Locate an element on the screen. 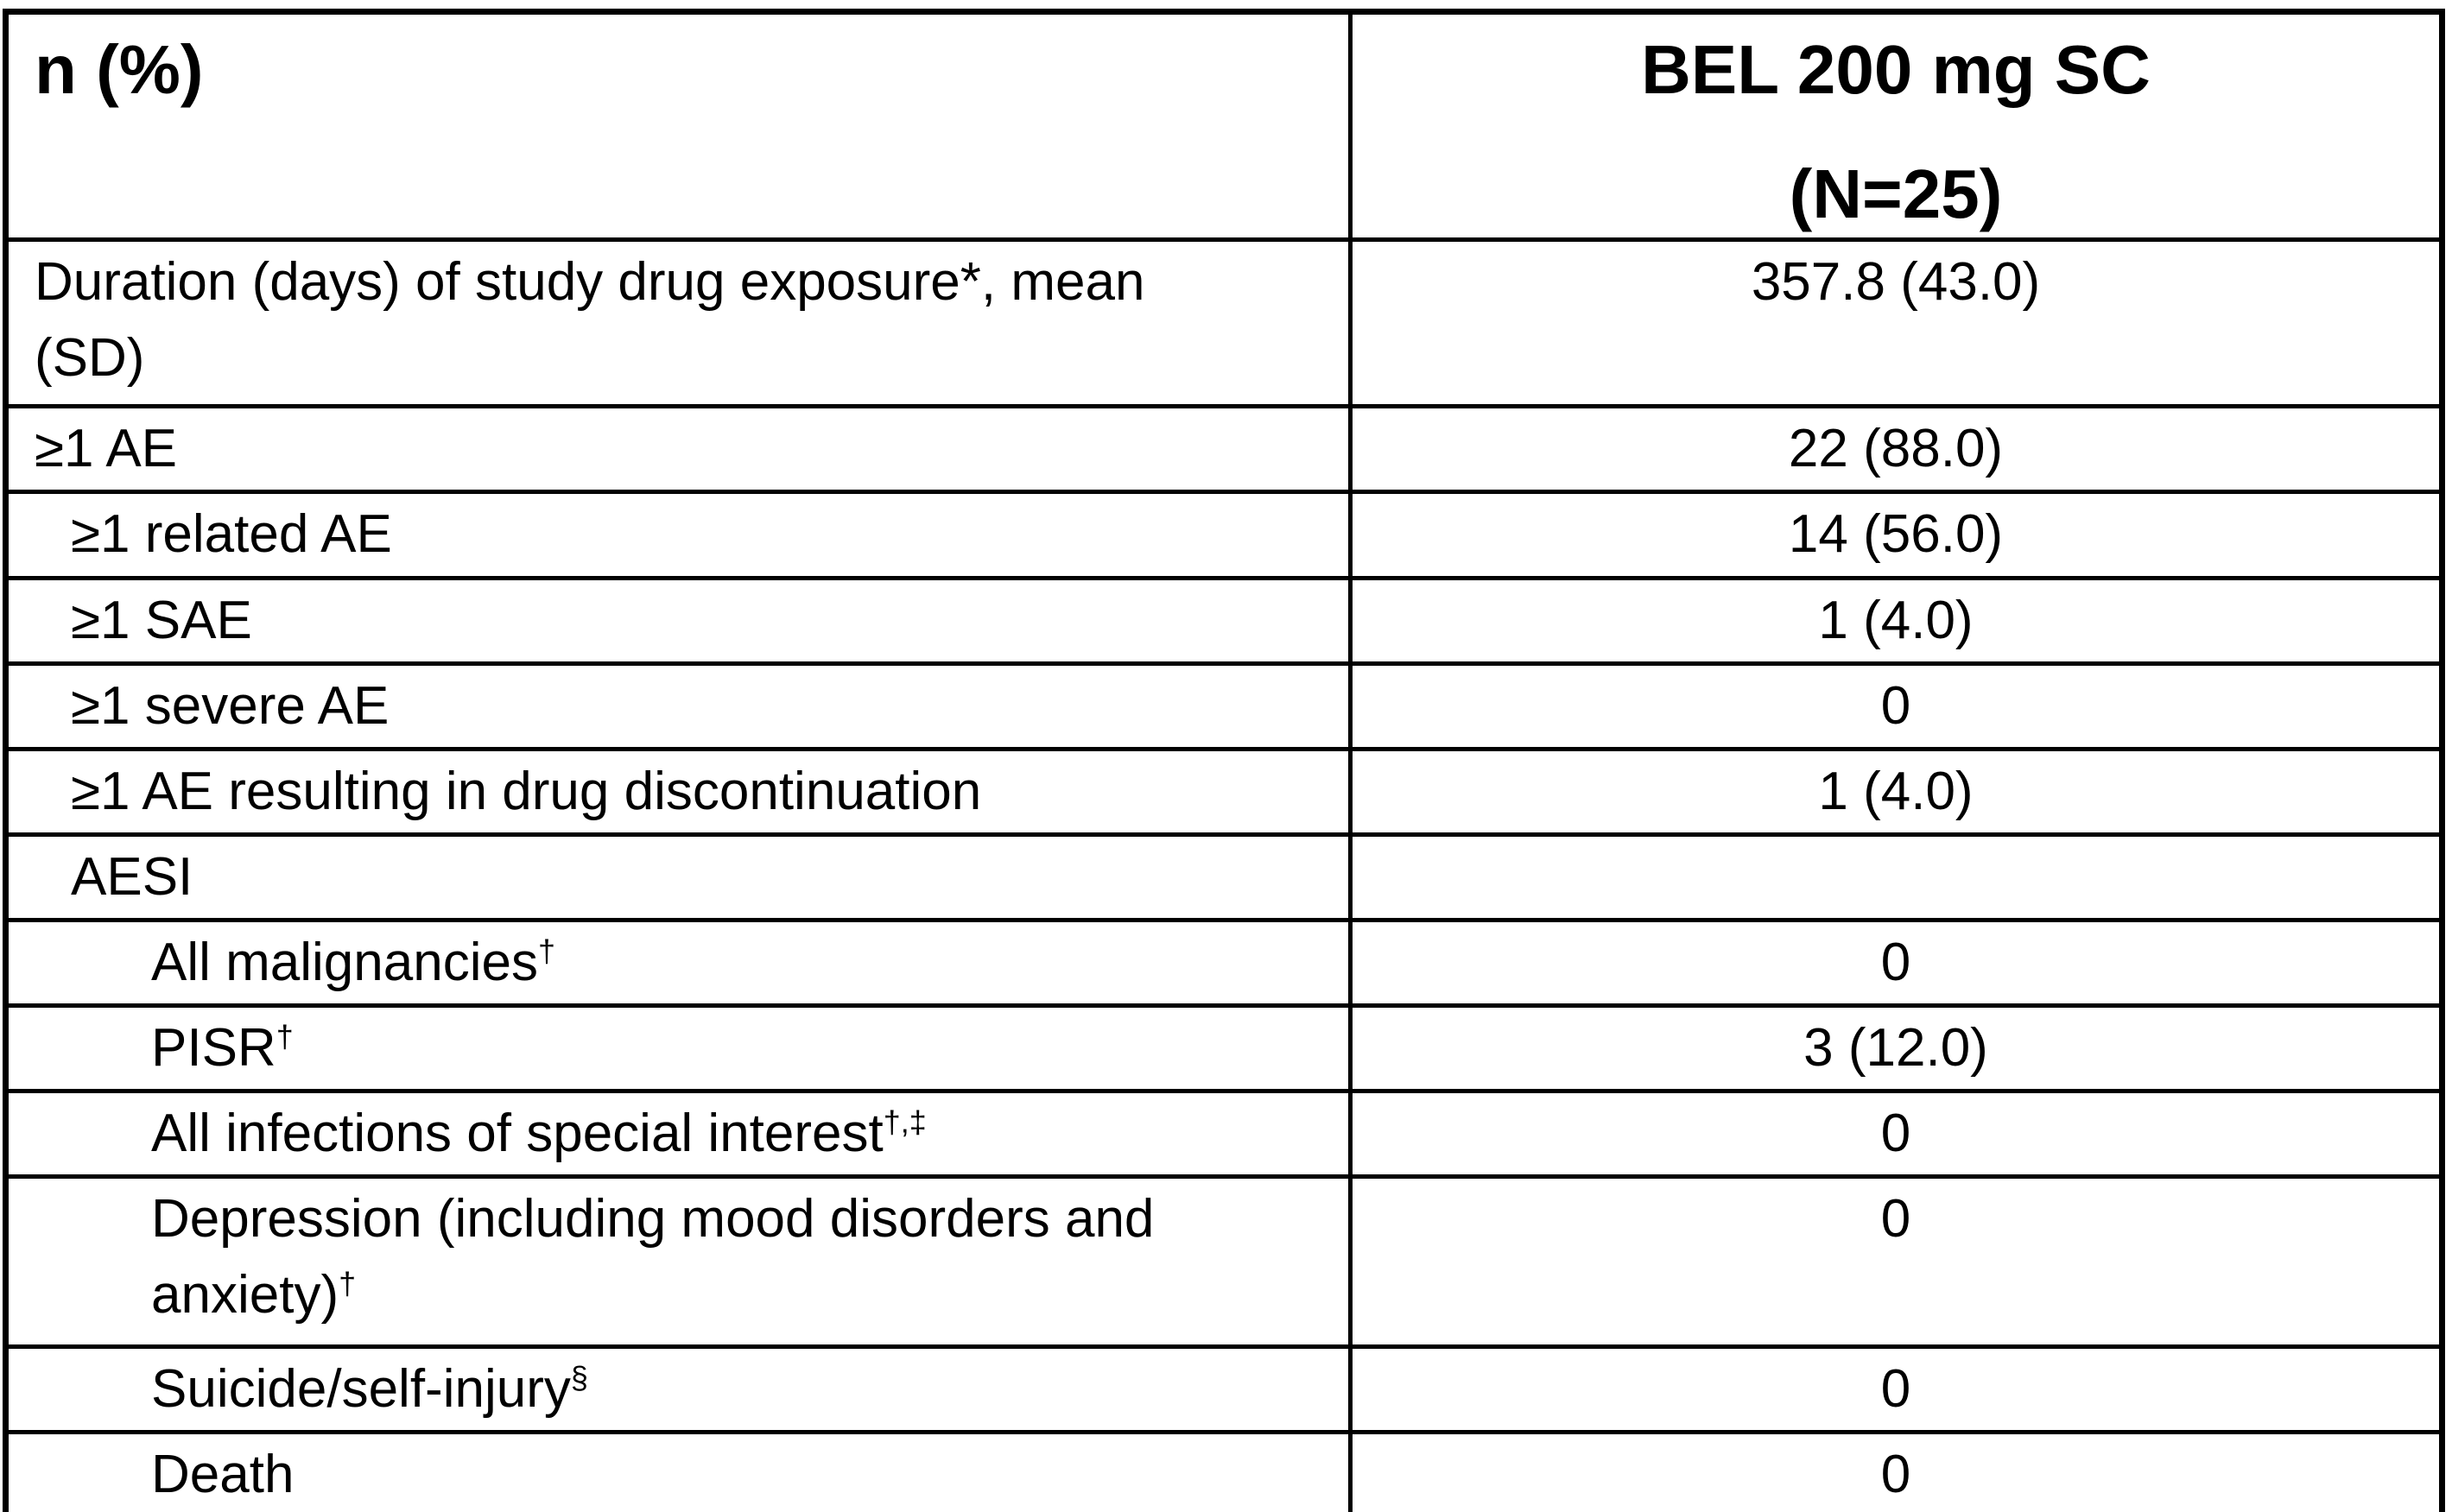 This screenshot has width=2452, height=1512. row-label-cell: PISR† is located at coordinates (678, 1048).